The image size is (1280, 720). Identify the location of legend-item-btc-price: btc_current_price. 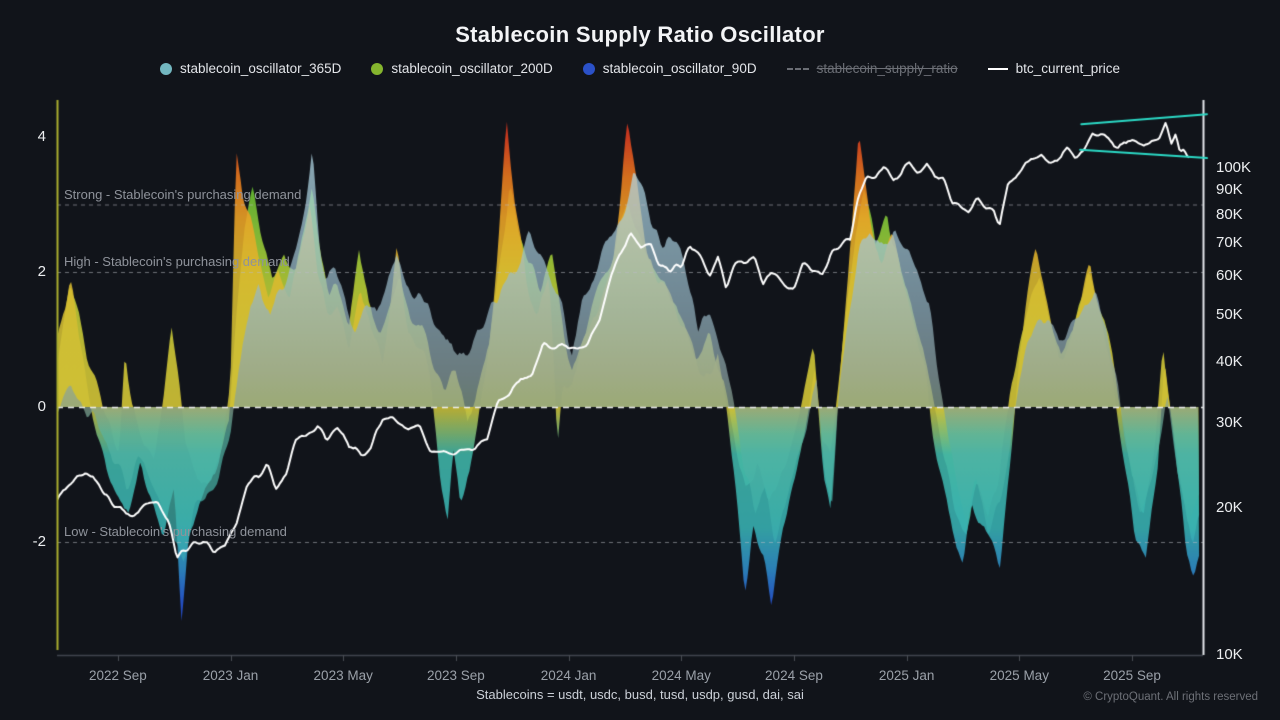
(1053, 68).